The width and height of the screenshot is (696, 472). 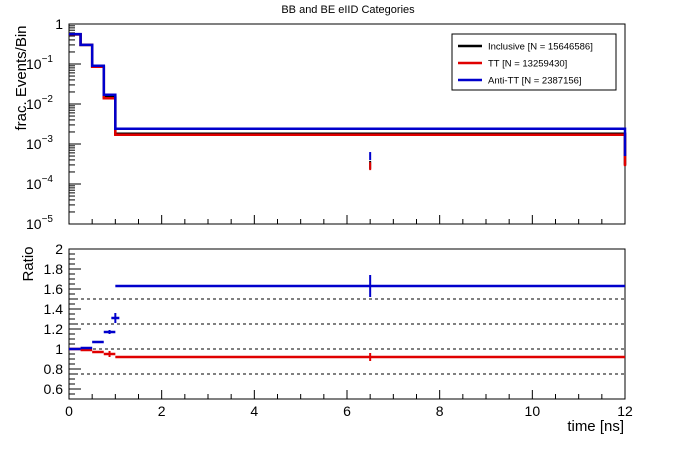 What do you see at coordinates (625, 411) in the screenshot?
I see `bottom-x-tick-label: 12` at bounding box center [625, 411].